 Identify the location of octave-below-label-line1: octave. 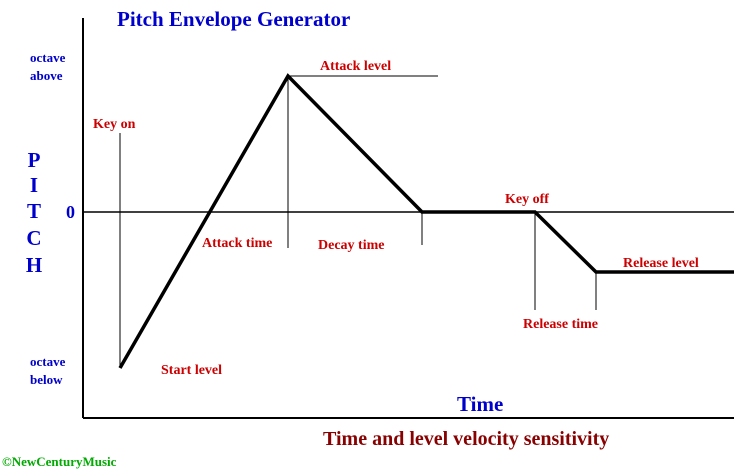
(48, 361).